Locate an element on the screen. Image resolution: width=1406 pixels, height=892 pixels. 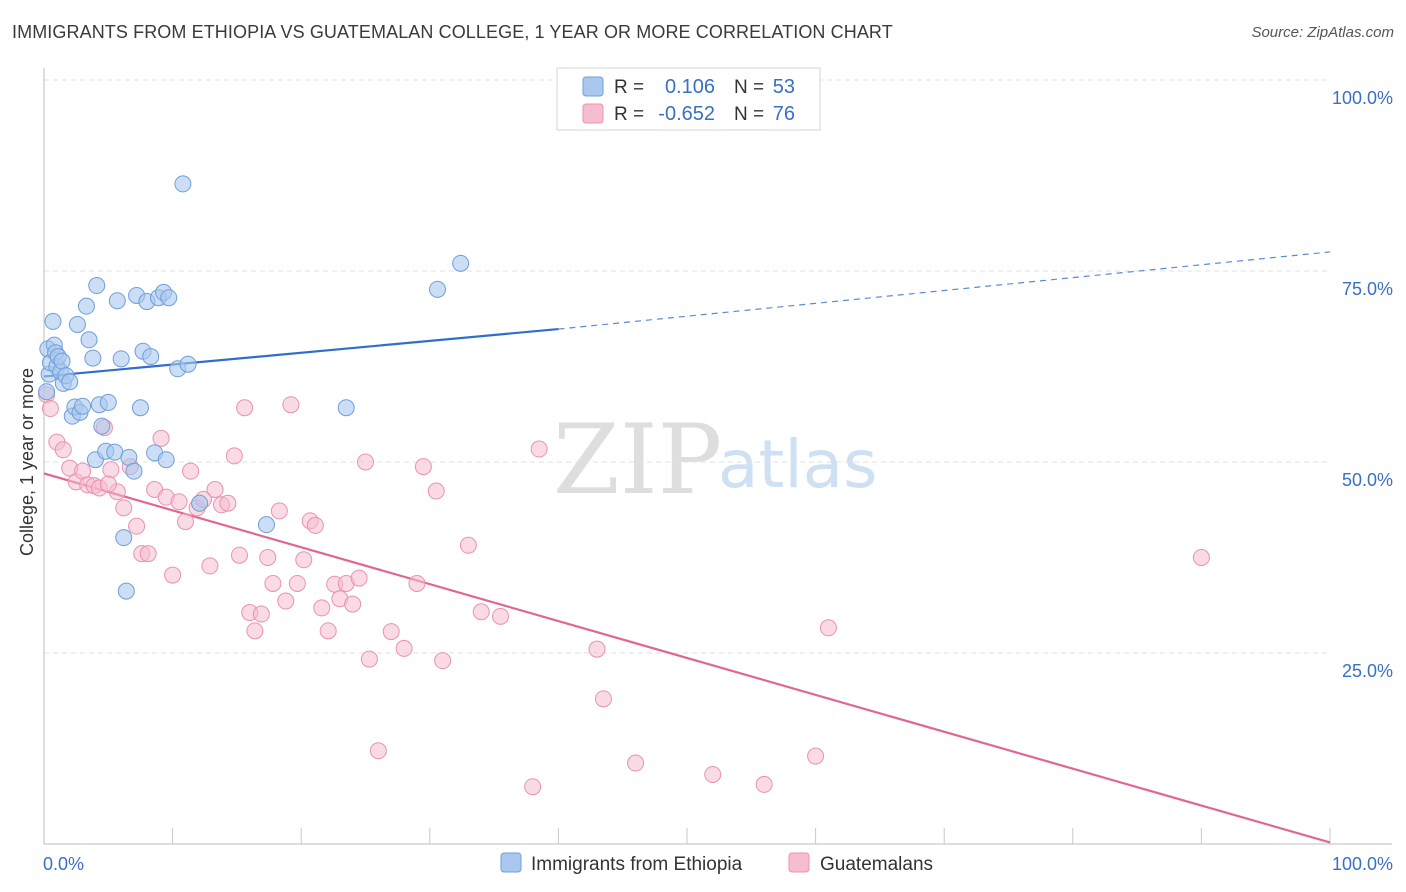
legend-r-label: R = is located at coordinates (629, 87).